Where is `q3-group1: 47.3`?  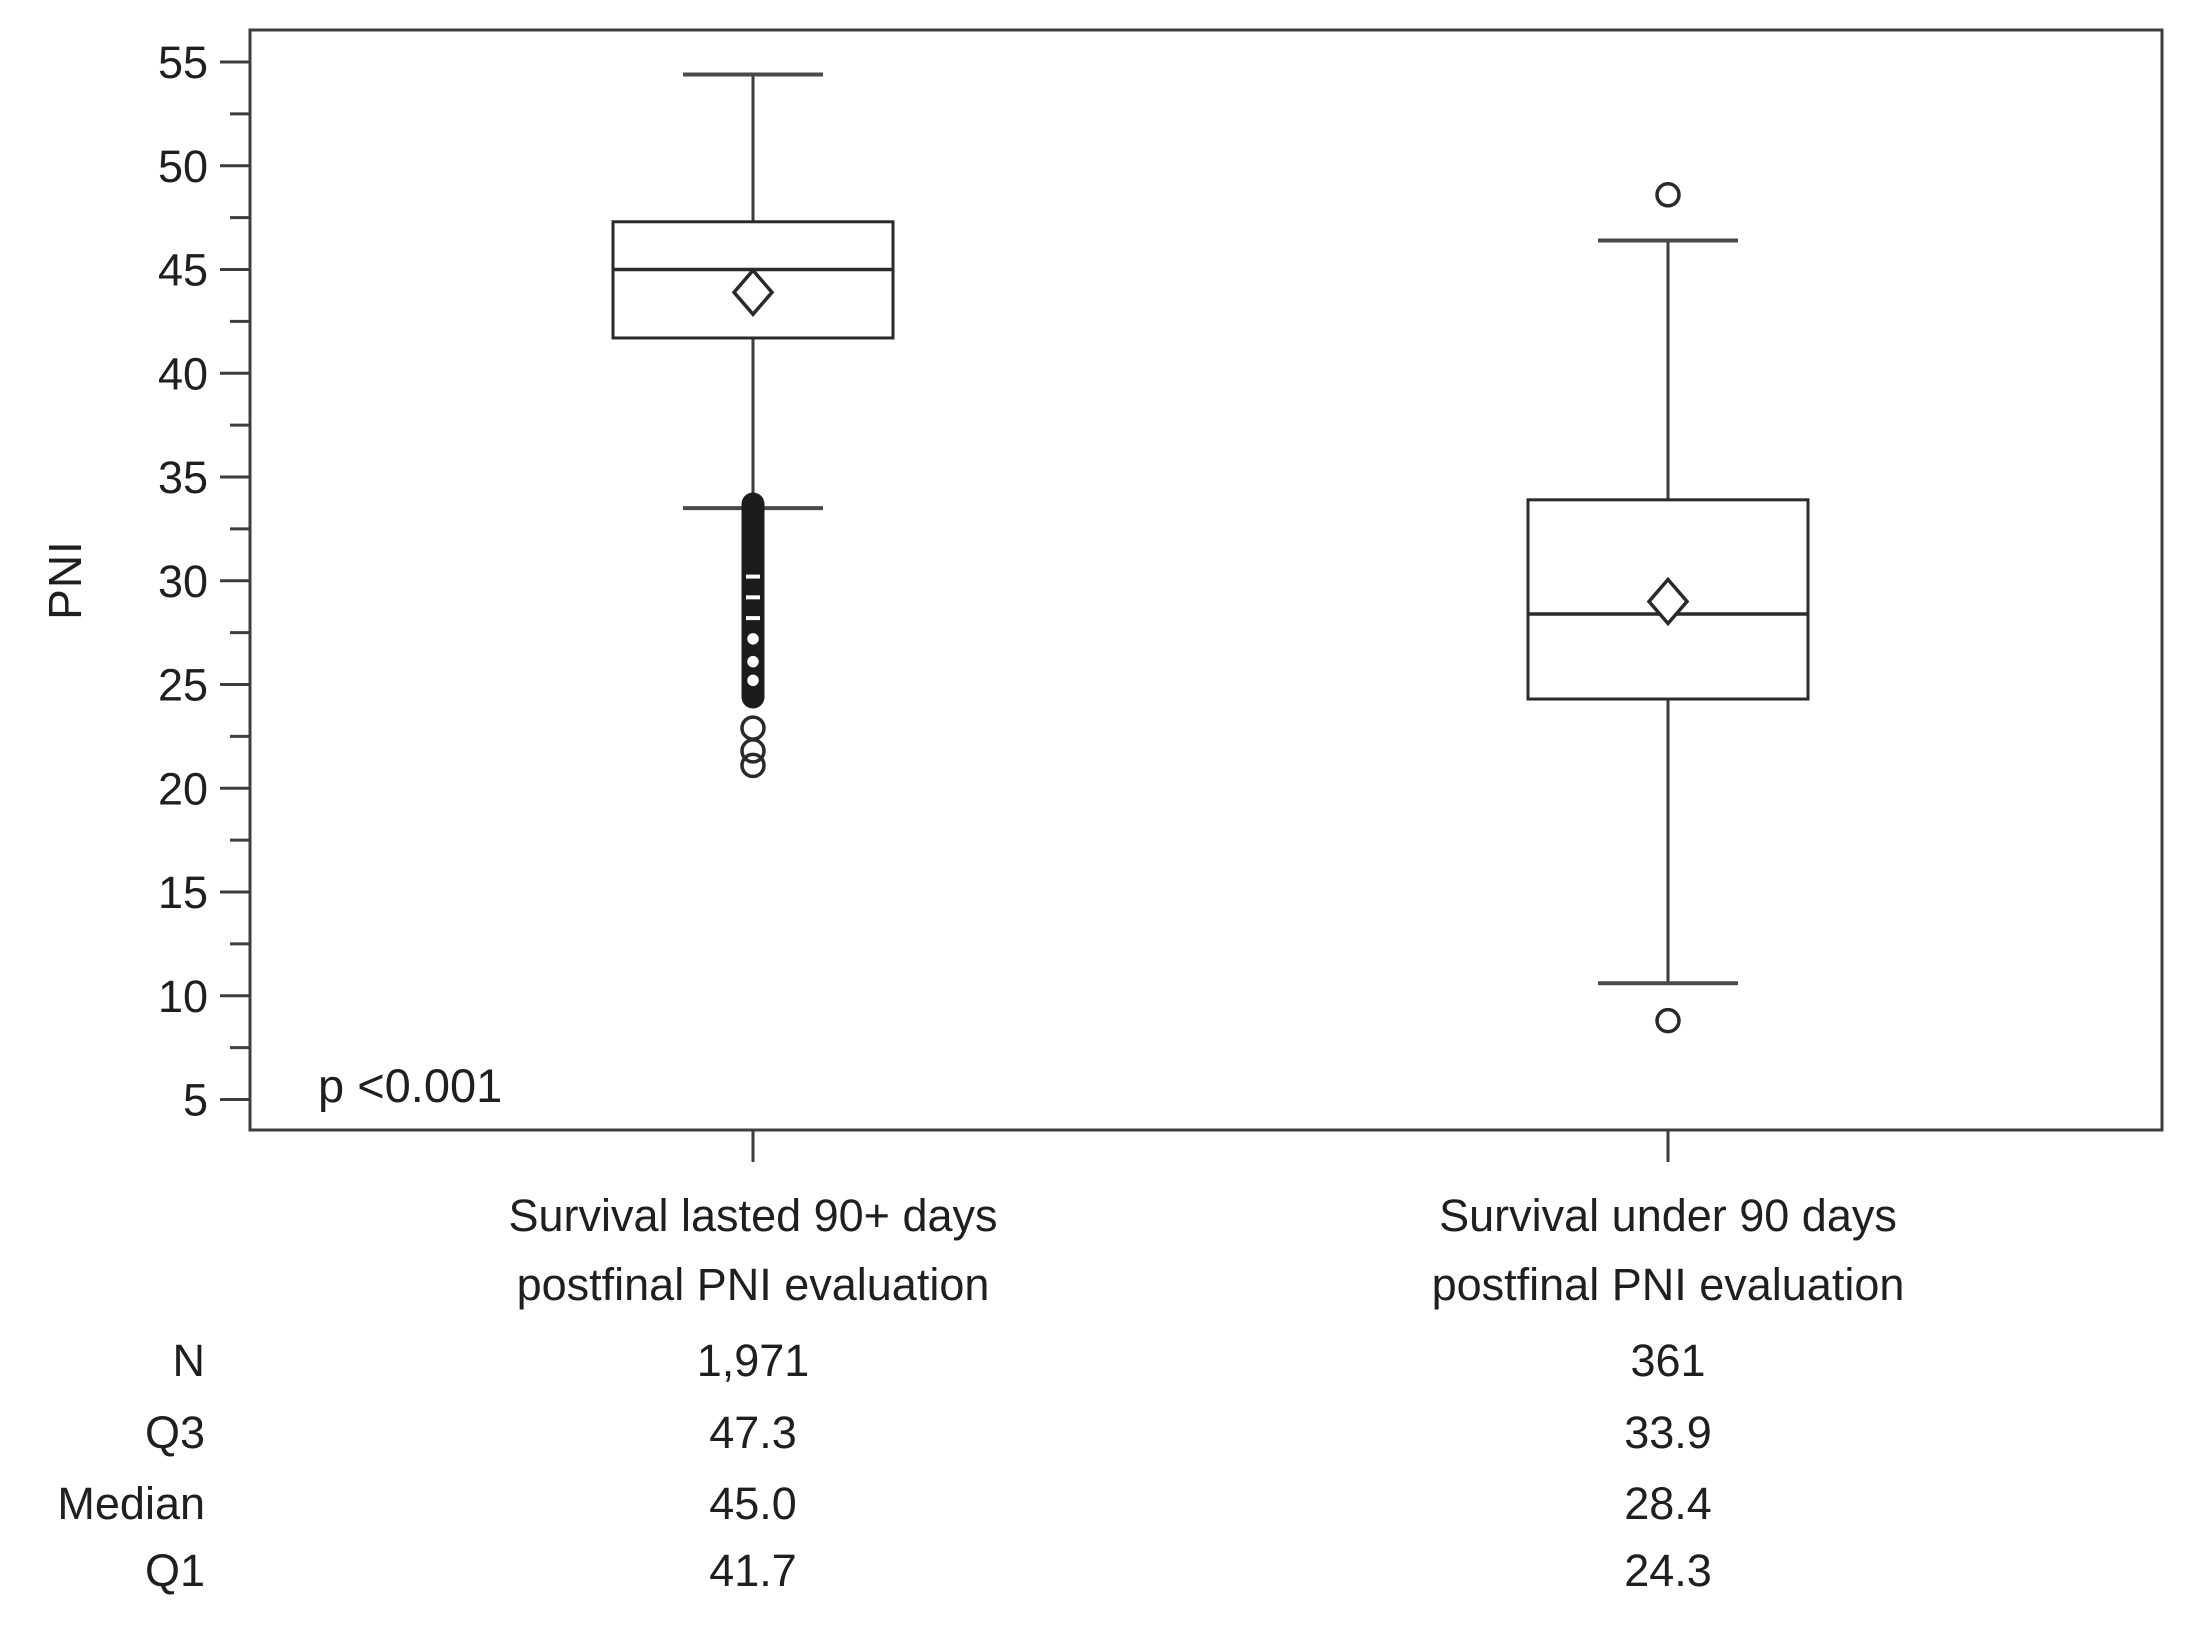
q3-group1: 47.3 is located at coordinates (753, 1432).